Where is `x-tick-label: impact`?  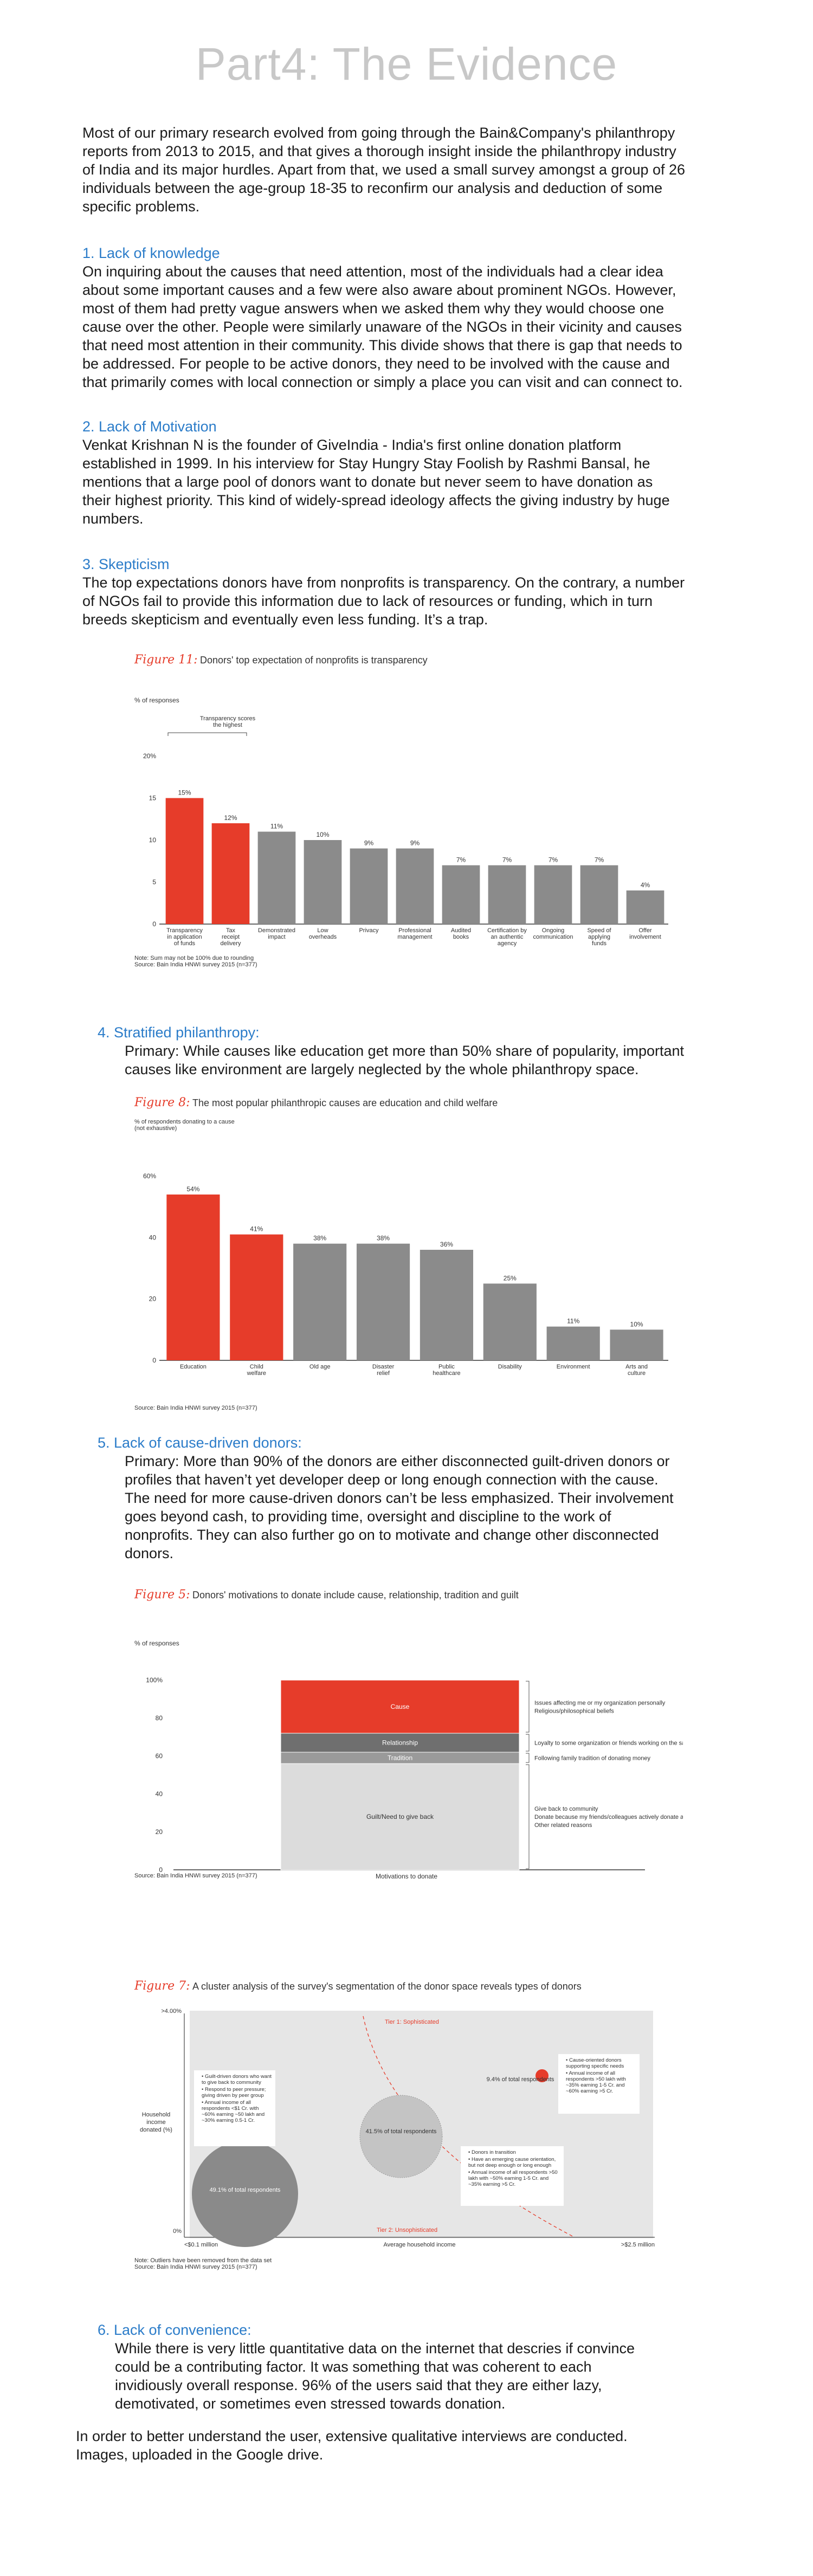
x-tick-label: impact is located at coordinates (277, 937).